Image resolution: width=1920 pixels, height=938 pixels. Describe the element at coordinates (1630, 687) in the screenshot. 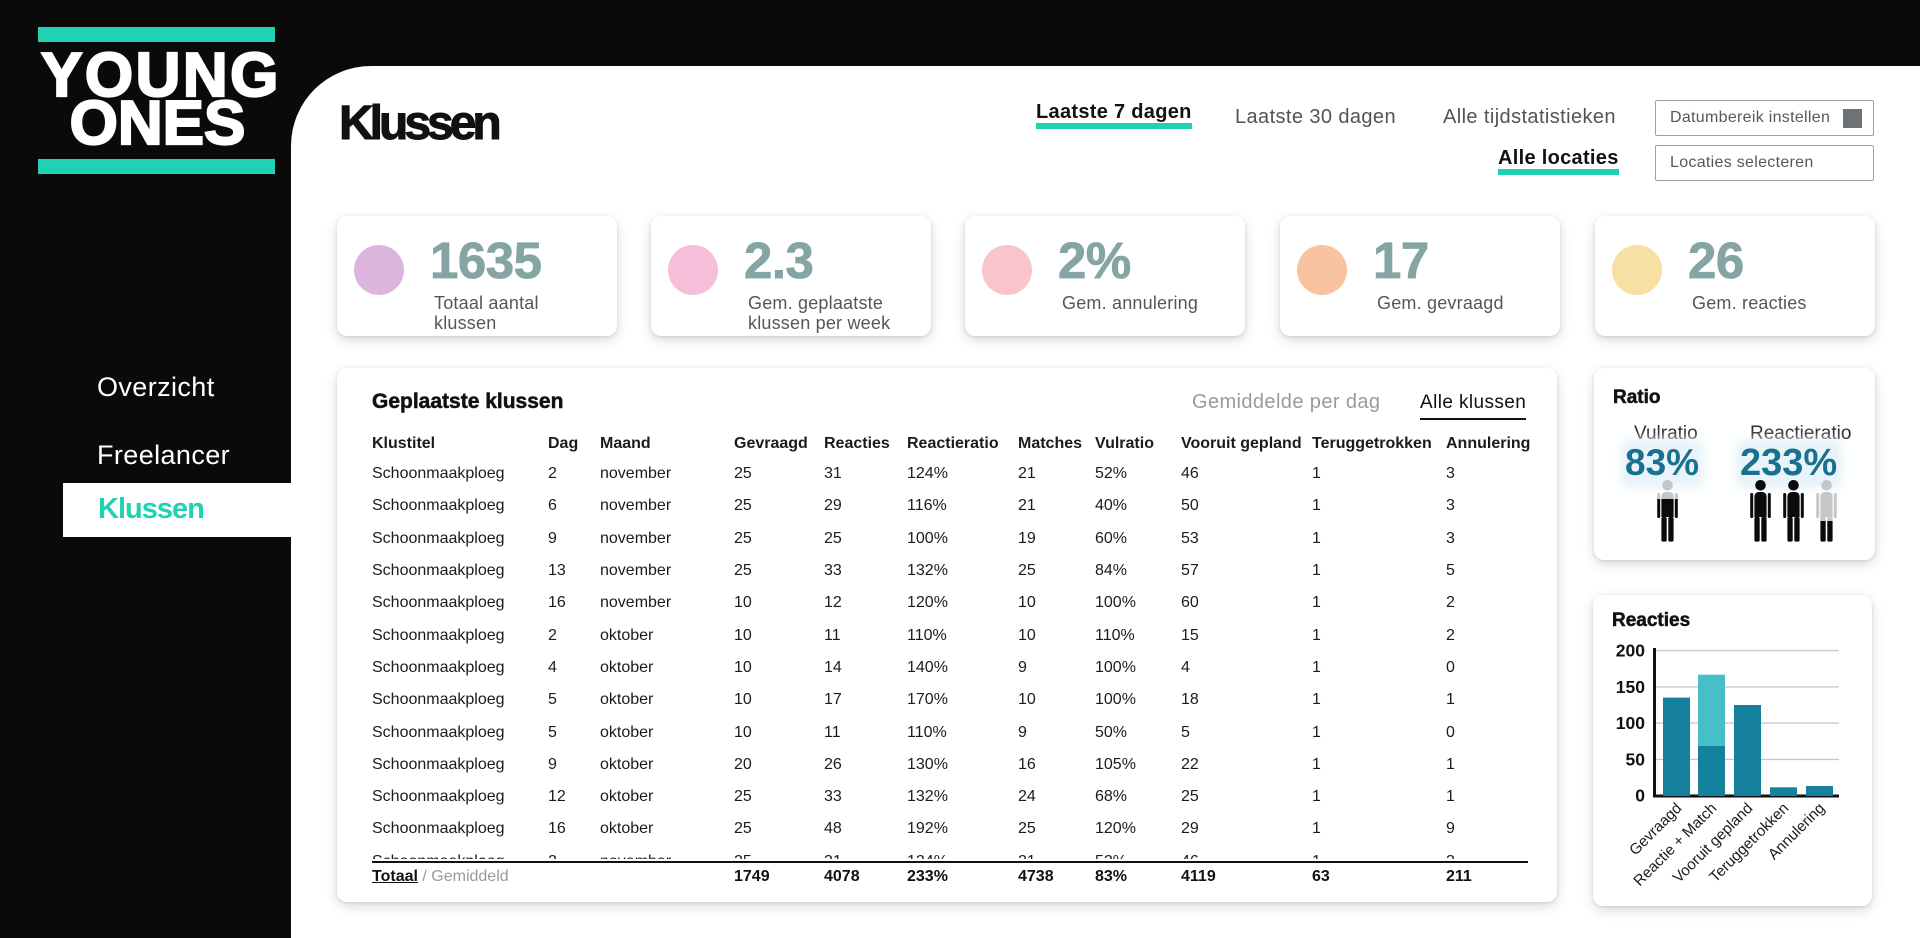

I see `svg-text: 150` at that location.